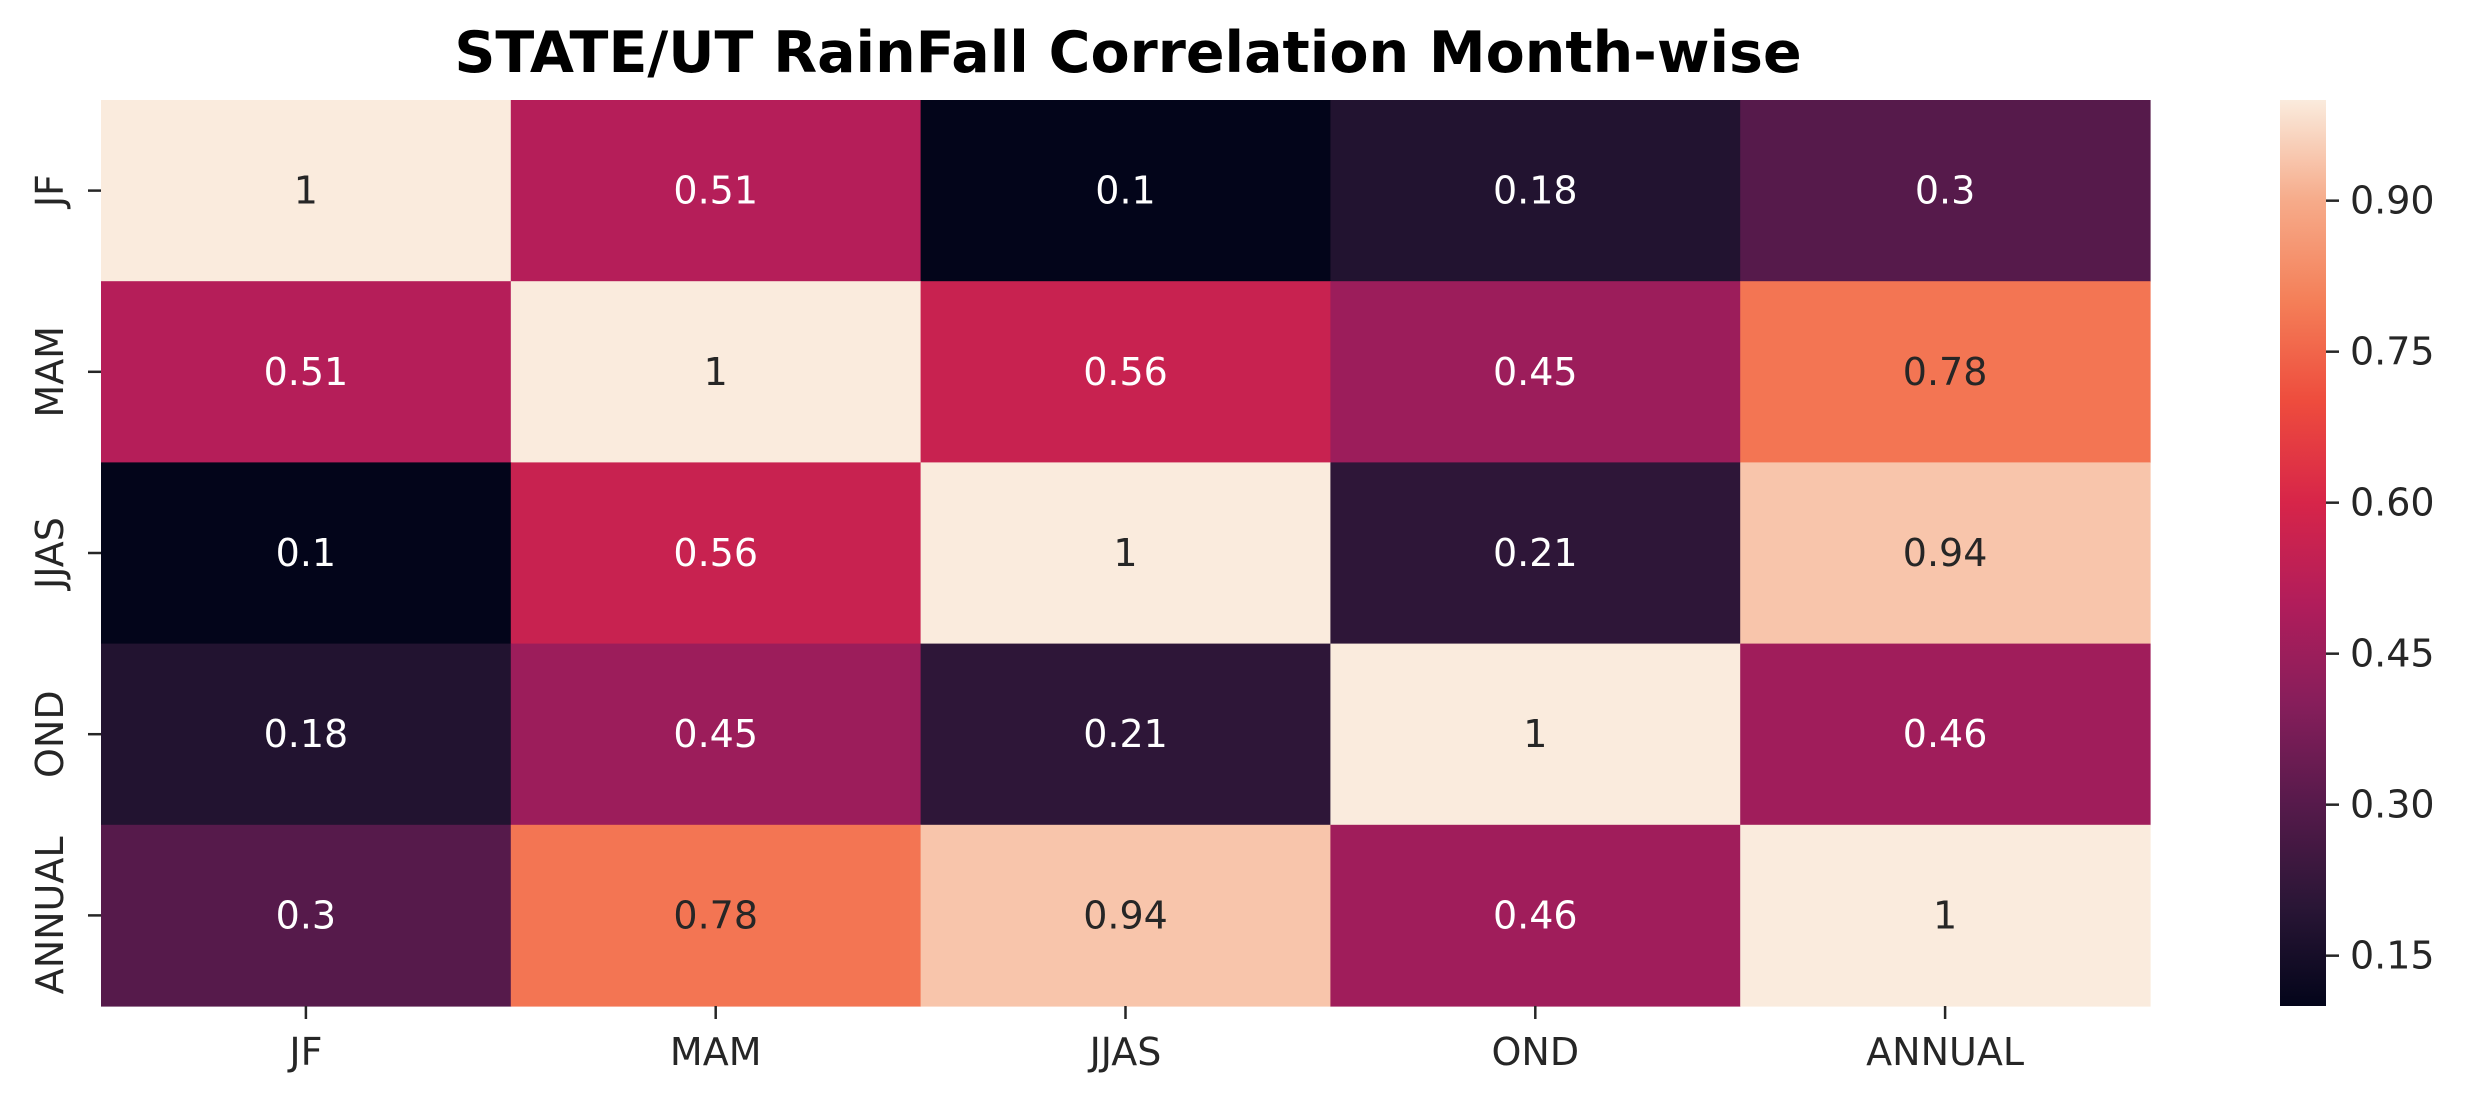 This screenshot has width=2472, height=1109. Describe the element at coordinates (1535, 1052) in the screenshot. I see `x-tick-label: OND` at that location.